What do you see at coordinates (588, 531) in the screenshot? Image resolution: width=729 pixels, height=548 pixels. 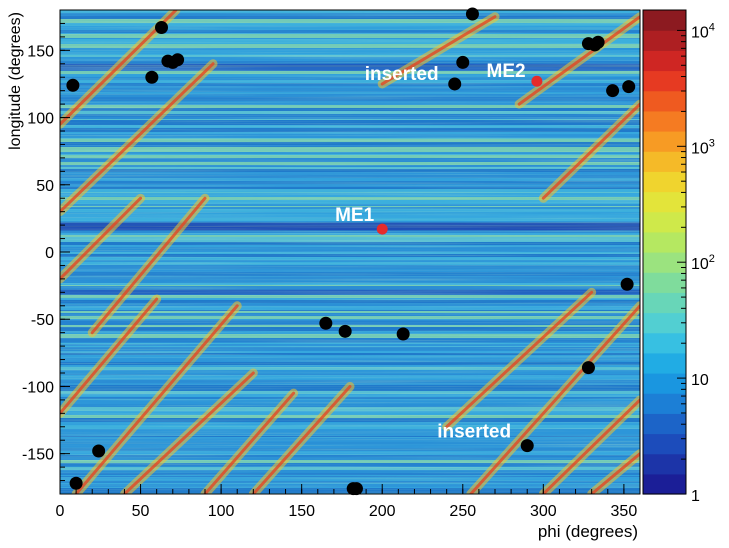 I see `x-axis-label: phi (degrees)` at bounding box center [588, 531].